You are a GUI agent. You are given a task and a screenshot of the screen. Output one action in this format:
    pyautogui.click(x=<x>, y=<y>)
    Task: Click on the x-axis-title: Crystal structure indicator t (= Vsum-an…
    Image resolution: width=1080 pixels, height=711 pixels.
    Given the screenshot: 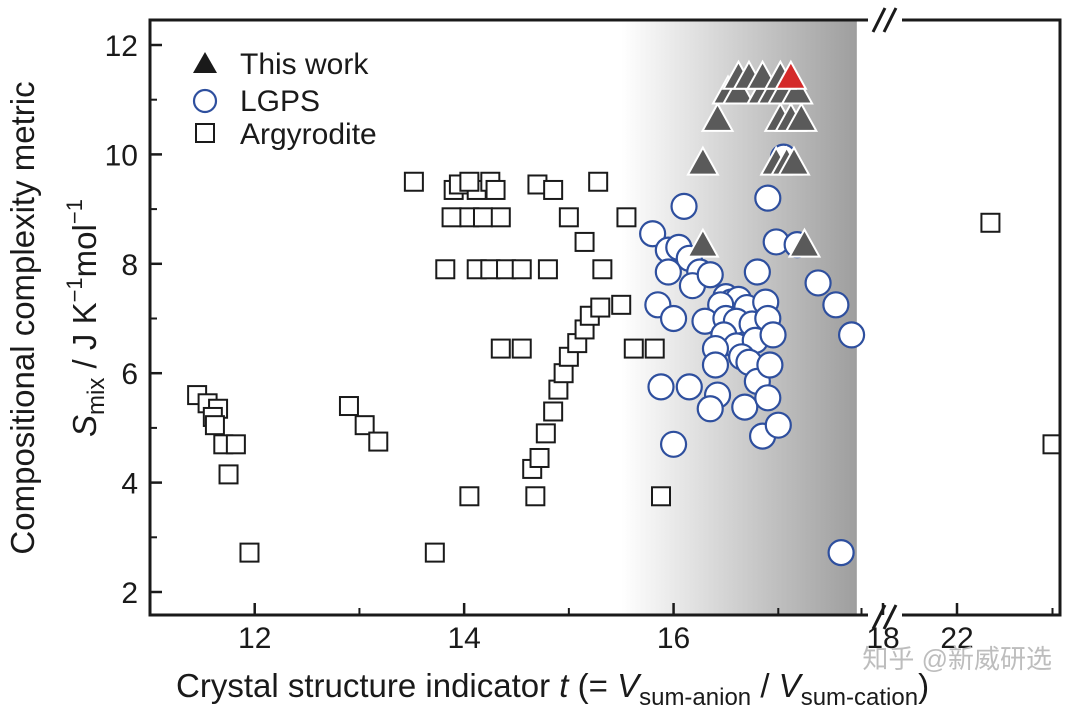 What is the action you would take?
    pyautogui.click(x=552, y=689)
    